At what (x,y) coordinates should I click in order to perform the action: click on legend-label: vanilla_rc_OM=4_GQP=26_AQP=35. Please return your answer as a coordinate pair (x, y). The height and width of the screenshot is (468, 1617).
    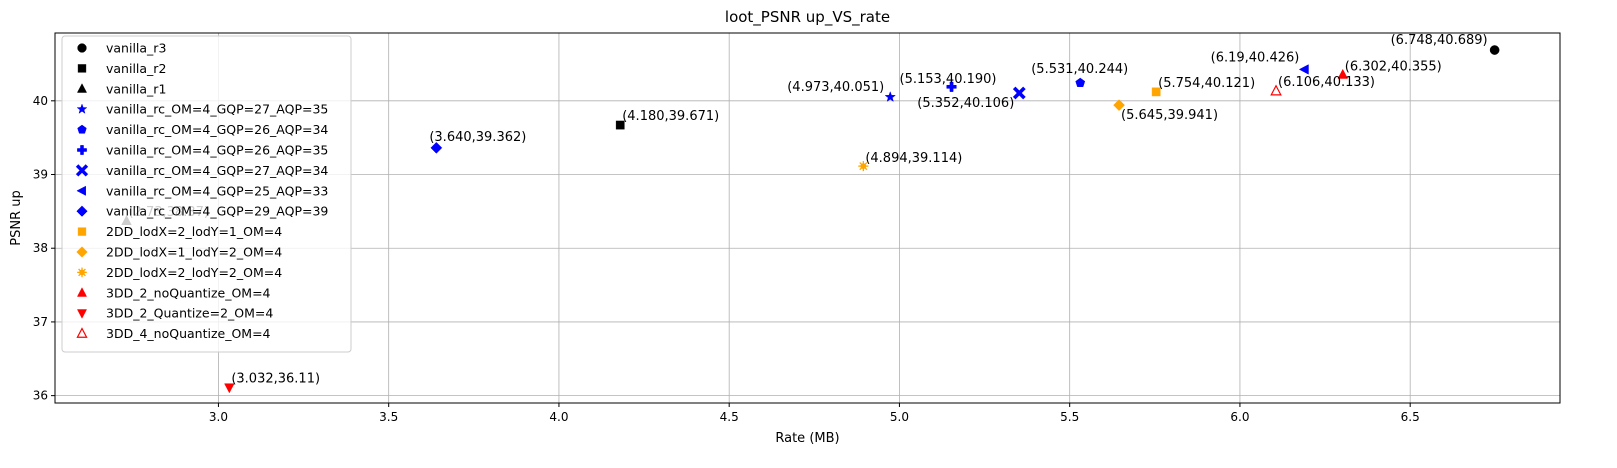
    Looking at the image, I should click on (217, 150).